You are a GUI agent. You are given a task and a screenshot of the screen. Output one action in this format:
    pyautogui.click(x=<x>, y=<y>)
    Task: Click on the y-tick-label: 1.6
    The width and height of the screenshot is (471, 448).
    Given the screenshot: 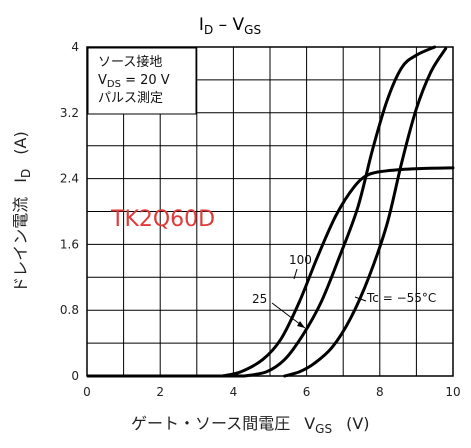 What is the action you would take?
    pyautogui.click(x=69, y=244)
    